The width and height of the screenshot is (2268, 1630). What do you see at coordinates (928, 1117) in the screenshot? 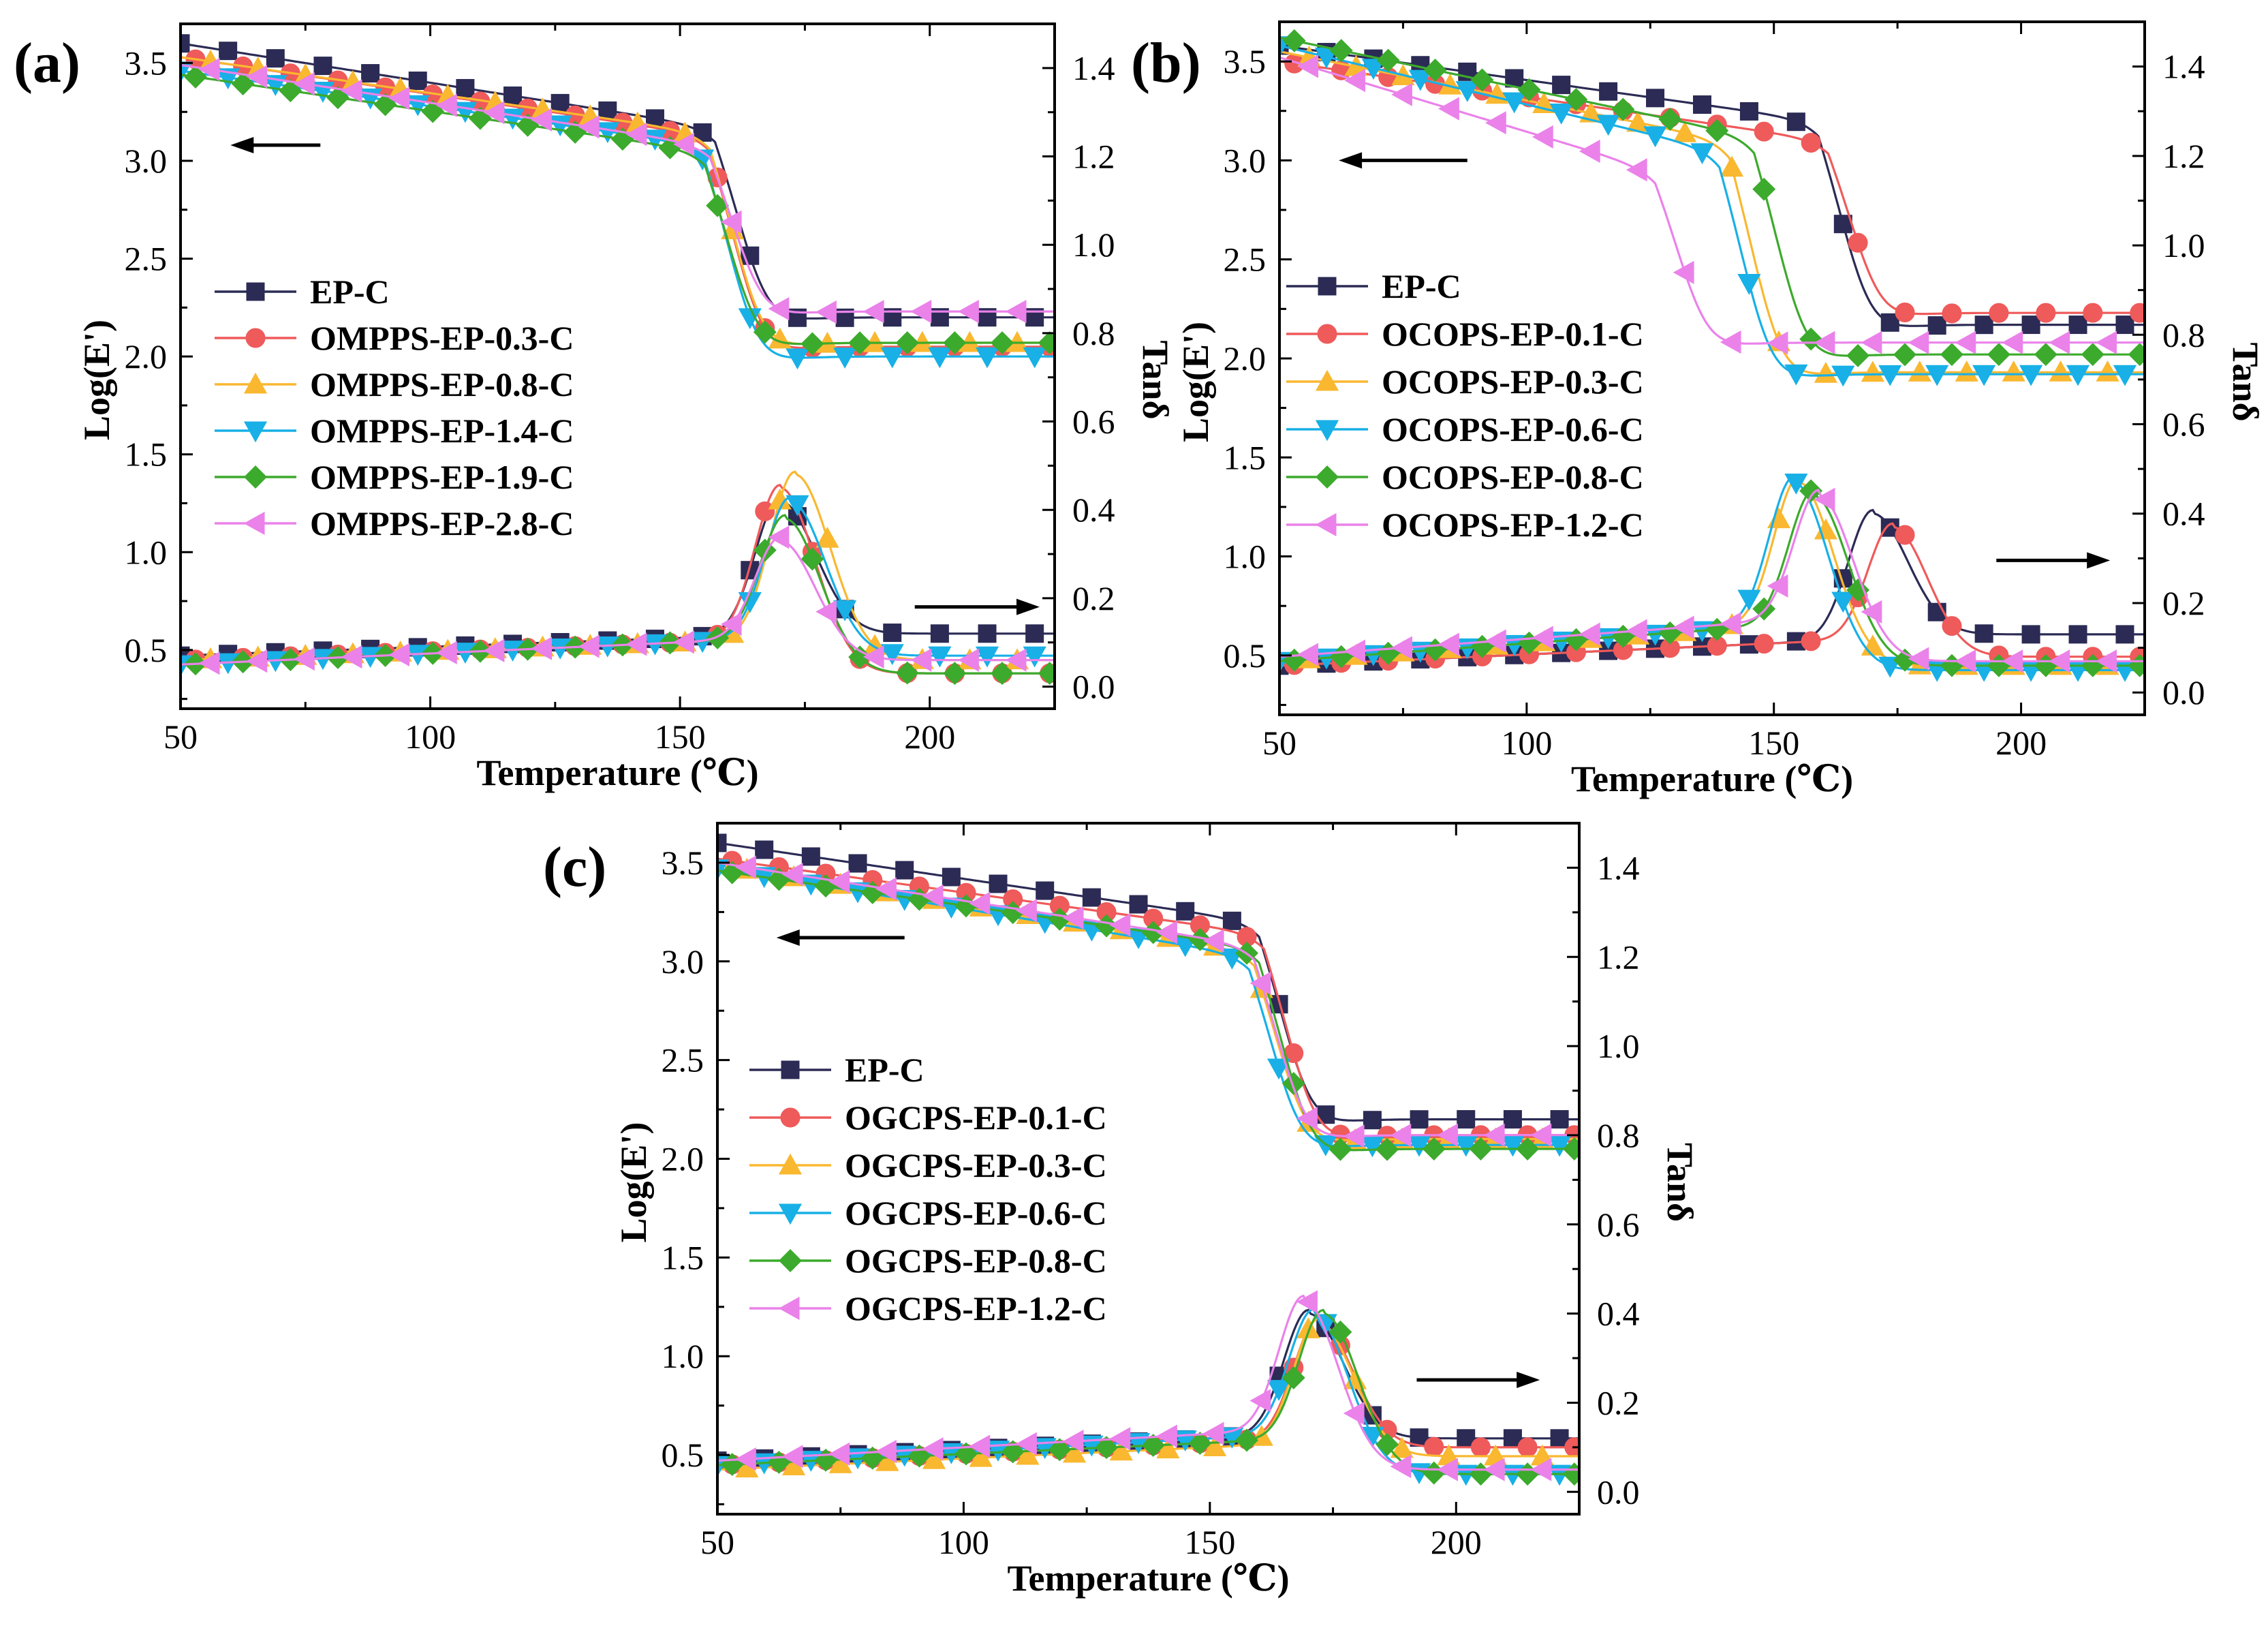
I see `legend-item: OGCPS-EP-0.1-C` at bounding box center [928, 1117].